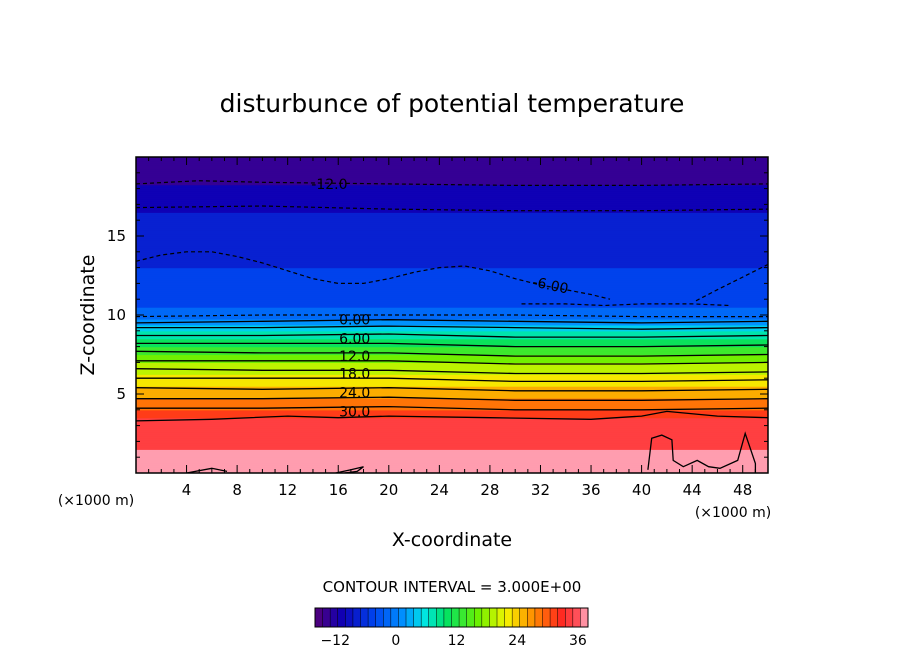 The width and height of the screenshot is (904, 654). What do you see at coordinates (452, 587) in the screenshot?
I see `contour-interval-label: CONTOUR INTERVAL = 3.000E+00` at bounding box center [452, 587].